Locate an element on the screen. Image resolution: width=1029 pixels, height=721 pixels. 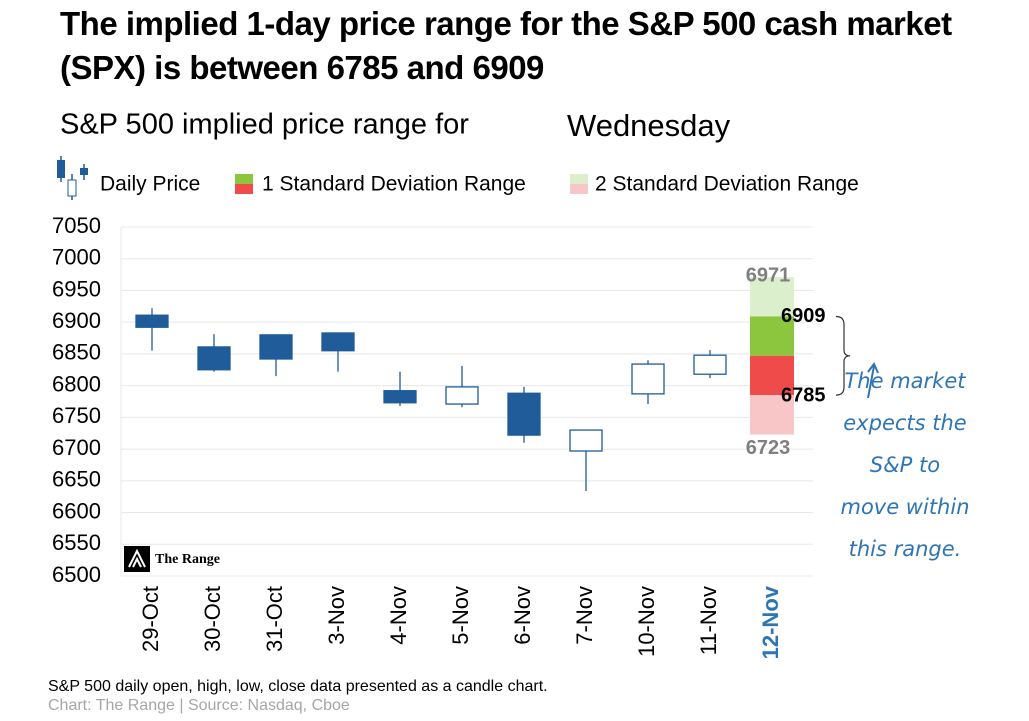
range-1sd-upper is located at coordinates (772, 336).